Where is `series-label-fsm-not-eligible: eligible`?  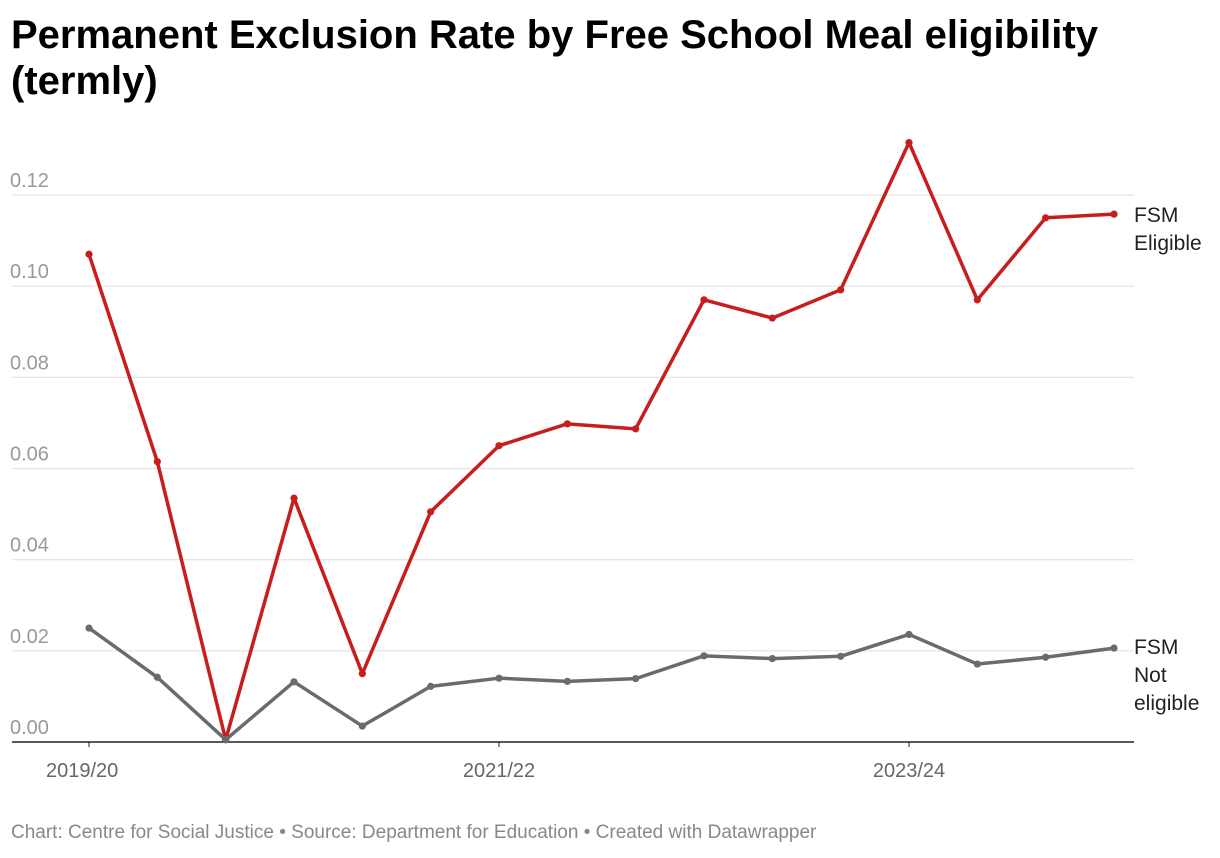 series-label-fsm-not-eligible: eligible is located at coordinates (1166, 703).